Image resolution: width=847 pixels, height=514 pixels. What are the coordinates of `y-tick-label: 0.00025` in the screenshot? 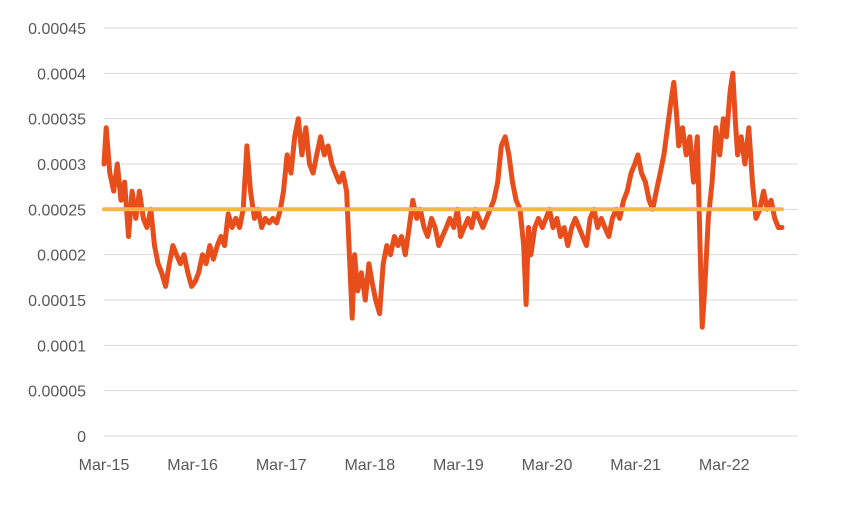 It's located at (57, 210).